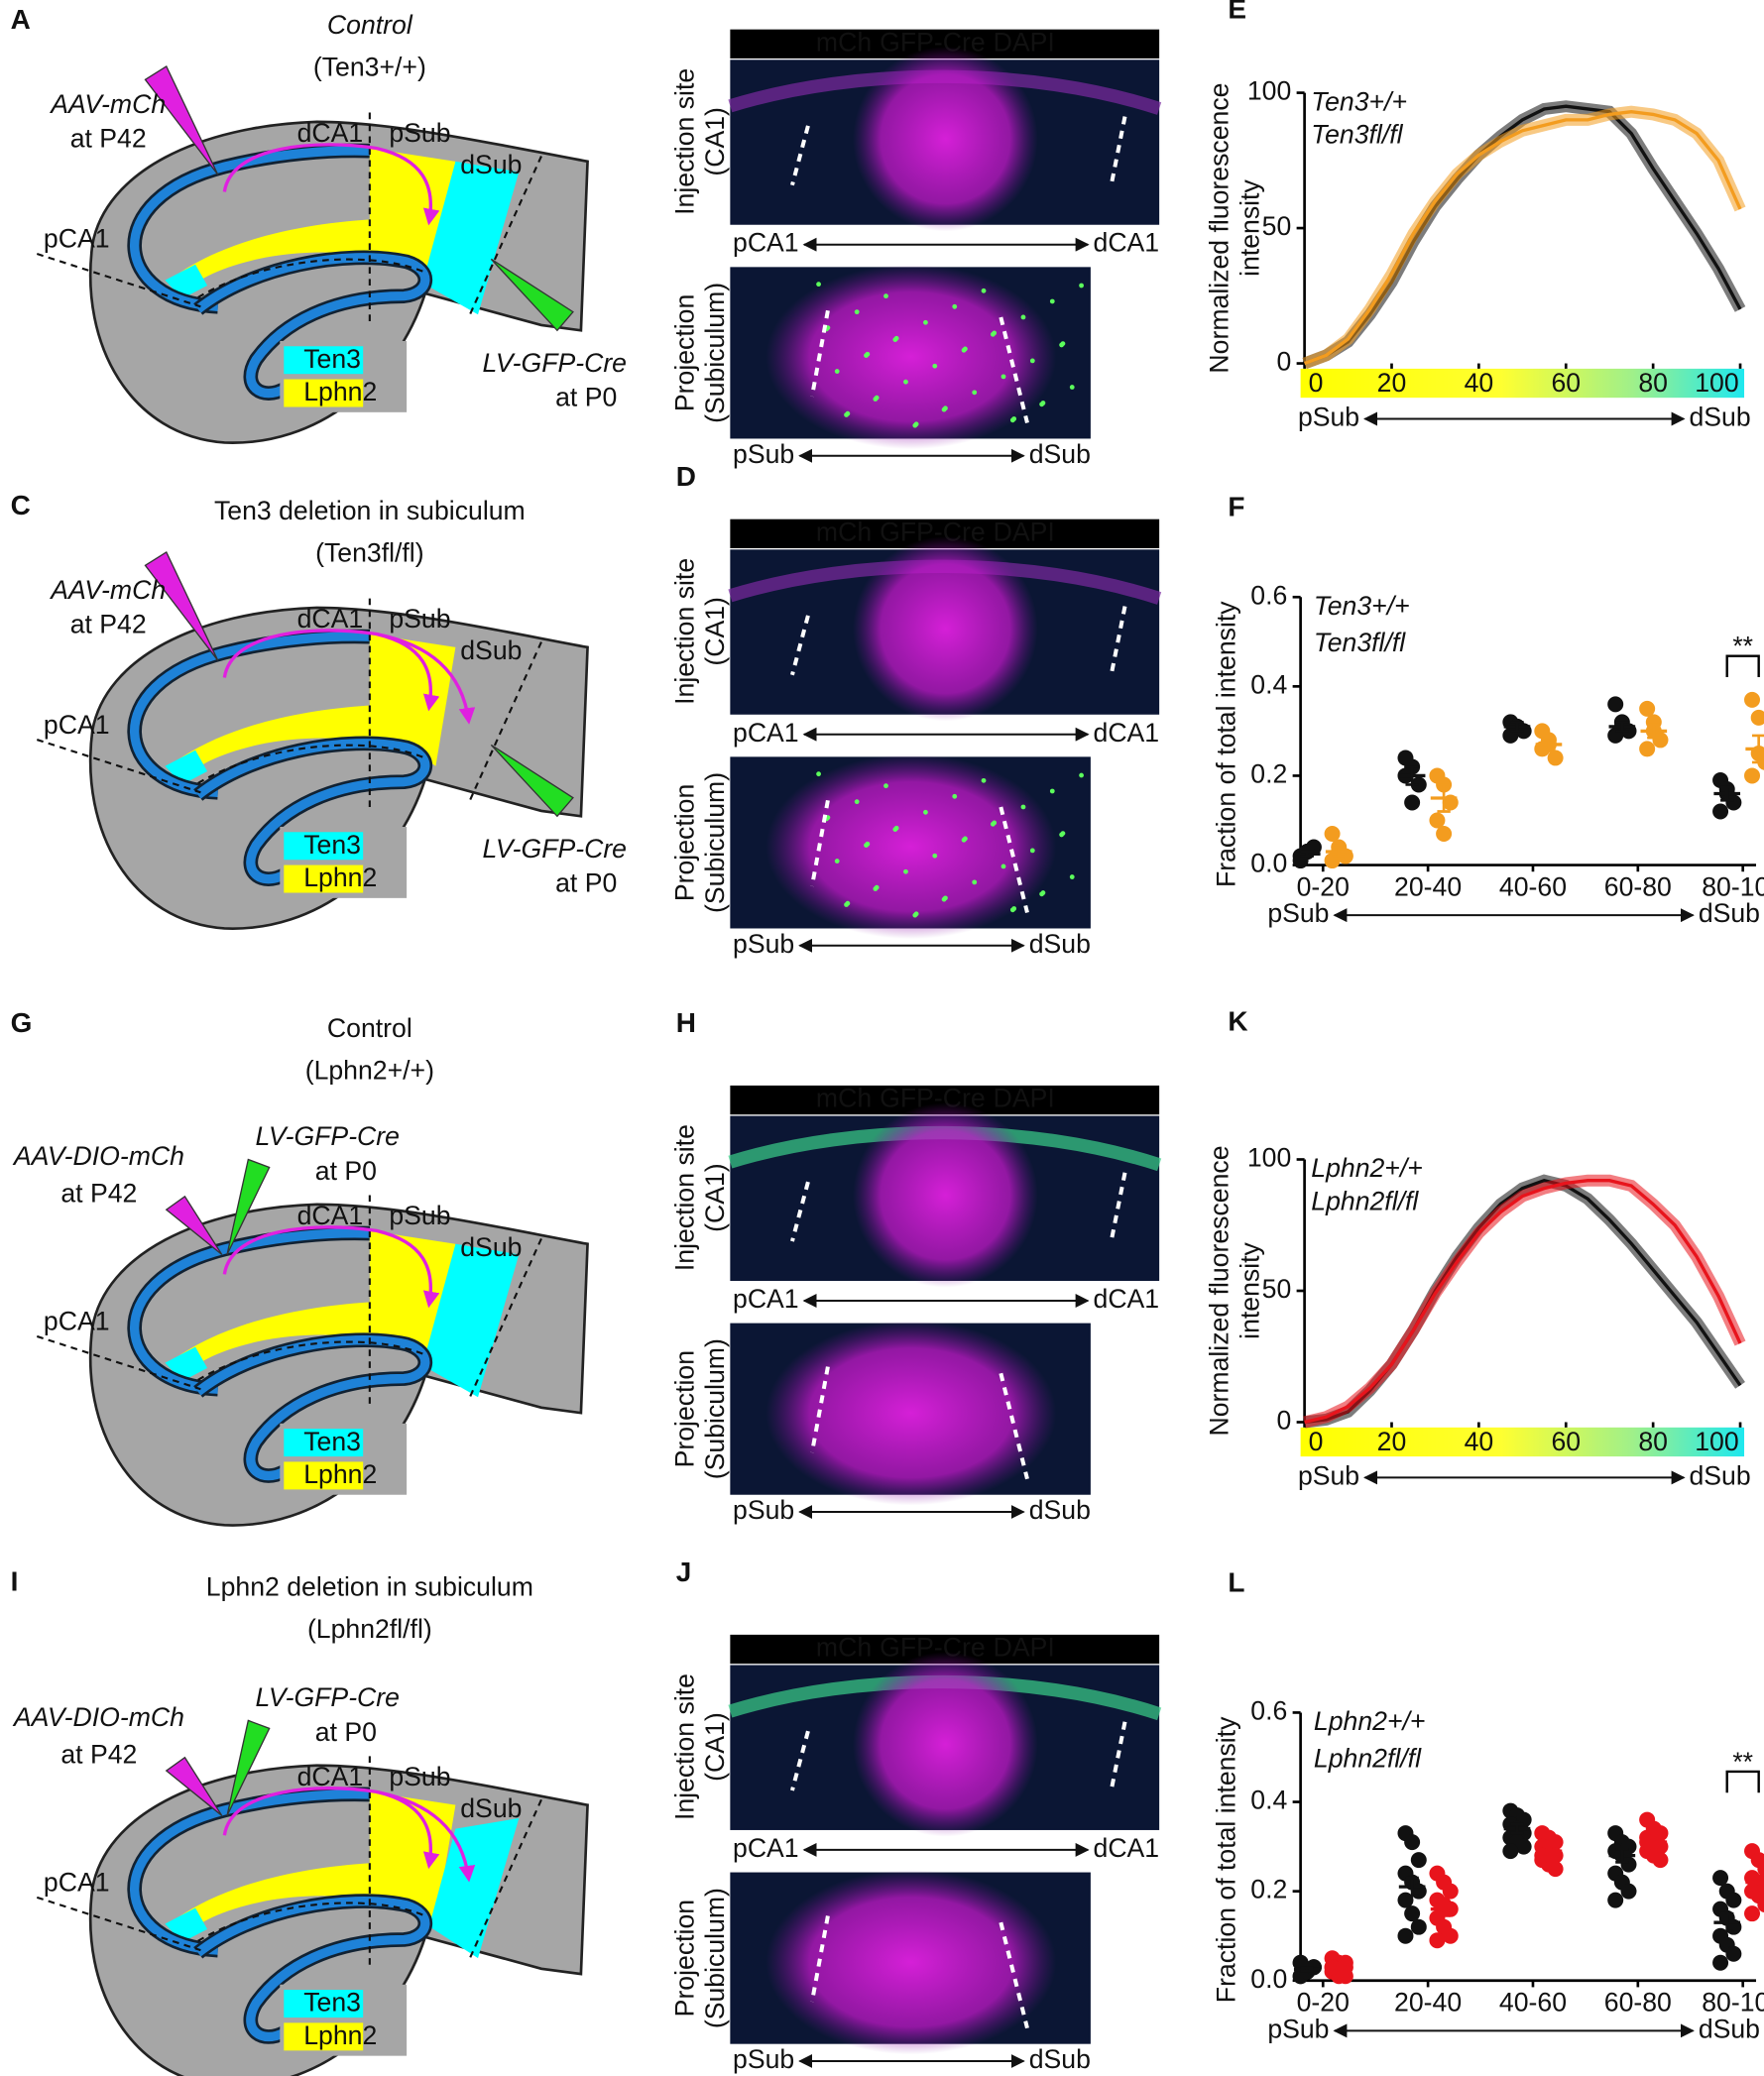 The image size is (1764, 2076). I want to click on injection-time: at P0, so click(586, 397).